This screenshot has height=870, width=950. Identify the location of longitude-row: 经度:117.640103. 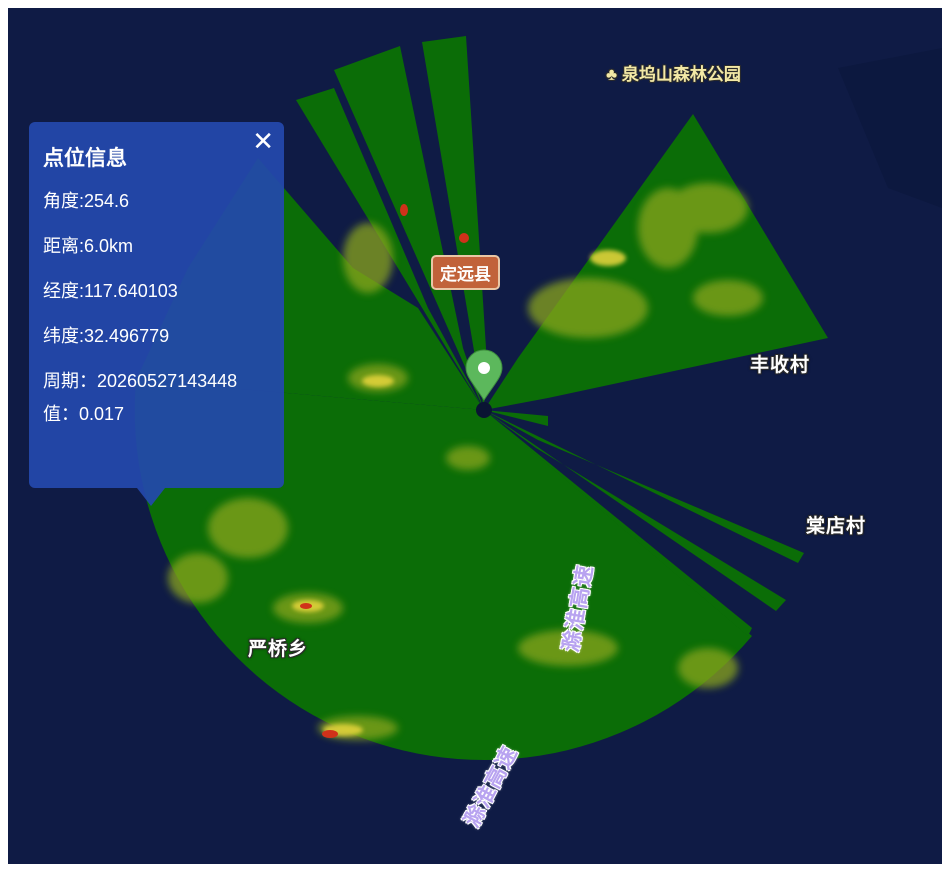
(110, 291).